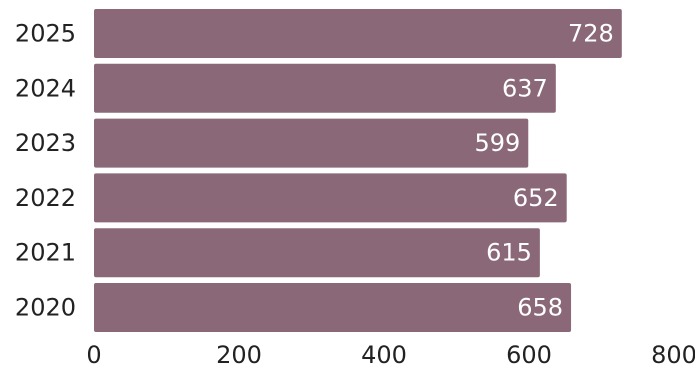 Image resolution: width=695 pixels, height=367 pixels. I want to click on bar-2024, so click(325, 88).